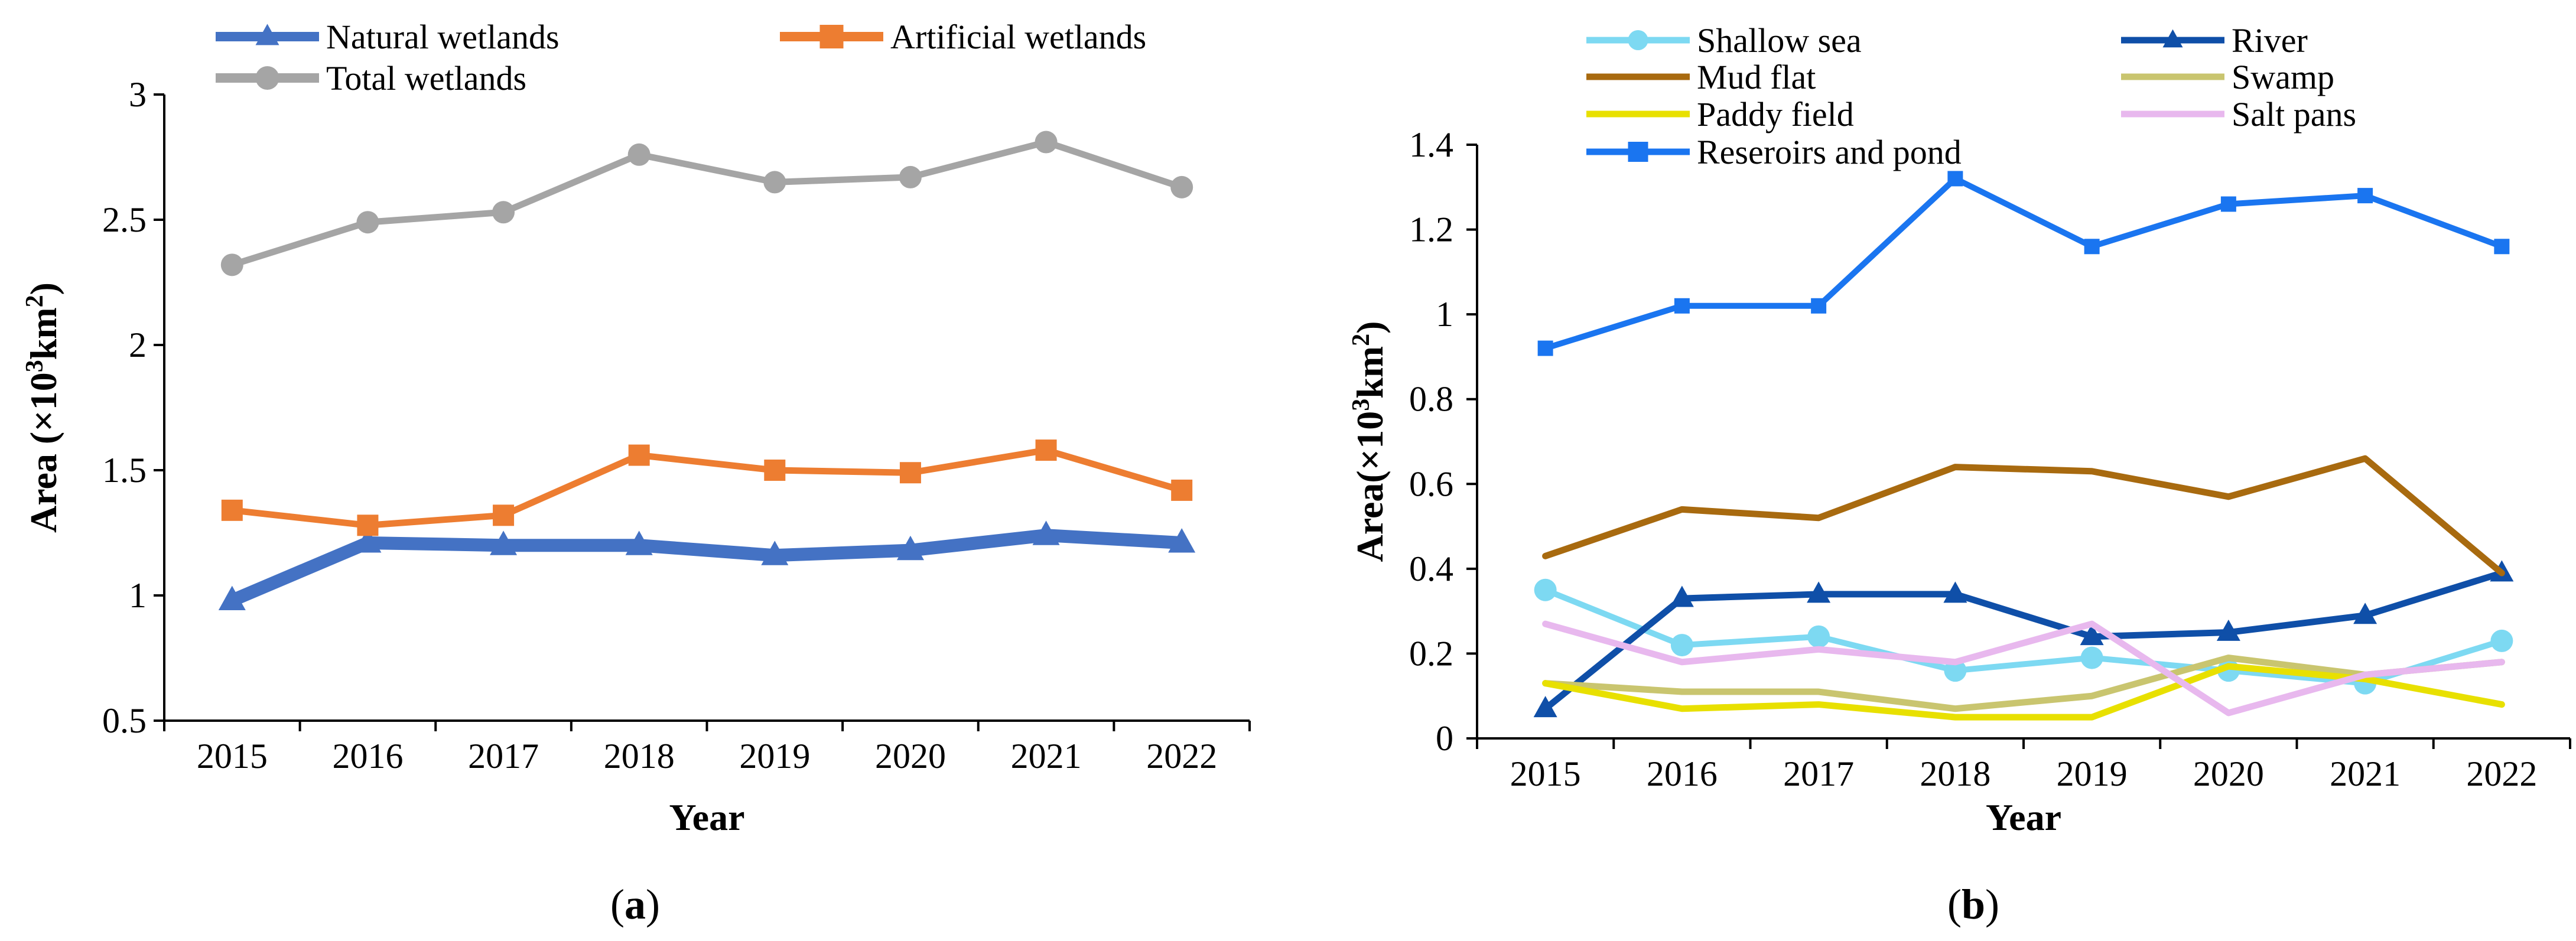 The width and height of the screenshot is (2576, 941). What do you see at coordinates (1431, 653) in the screenshot?
I see `y-tick-label: 0.2` at bounding box center [1431, 653].